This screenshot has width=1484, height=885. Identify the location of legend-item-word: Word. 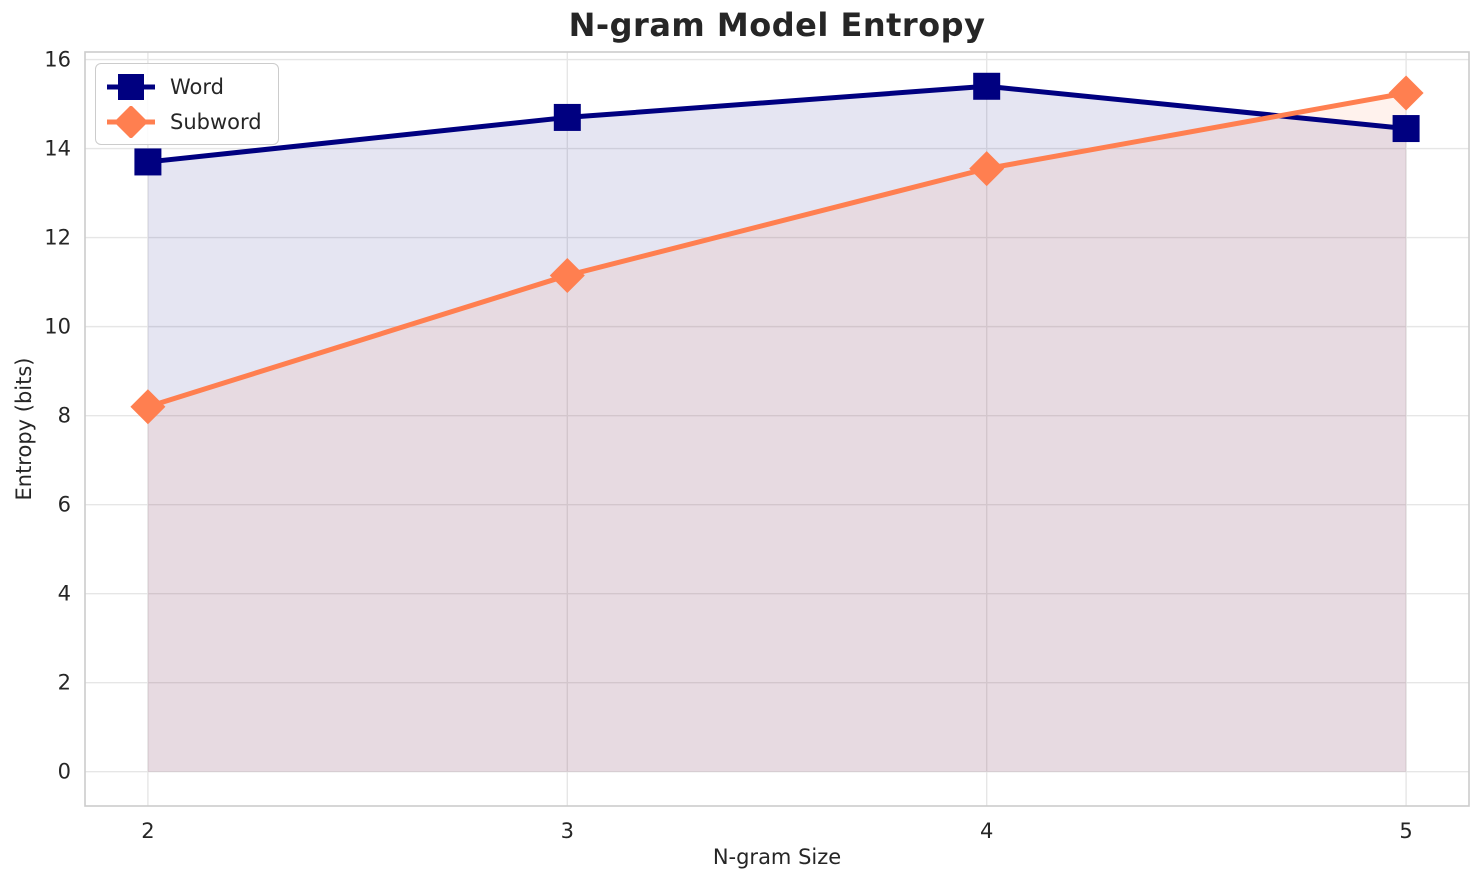
(184, 86).